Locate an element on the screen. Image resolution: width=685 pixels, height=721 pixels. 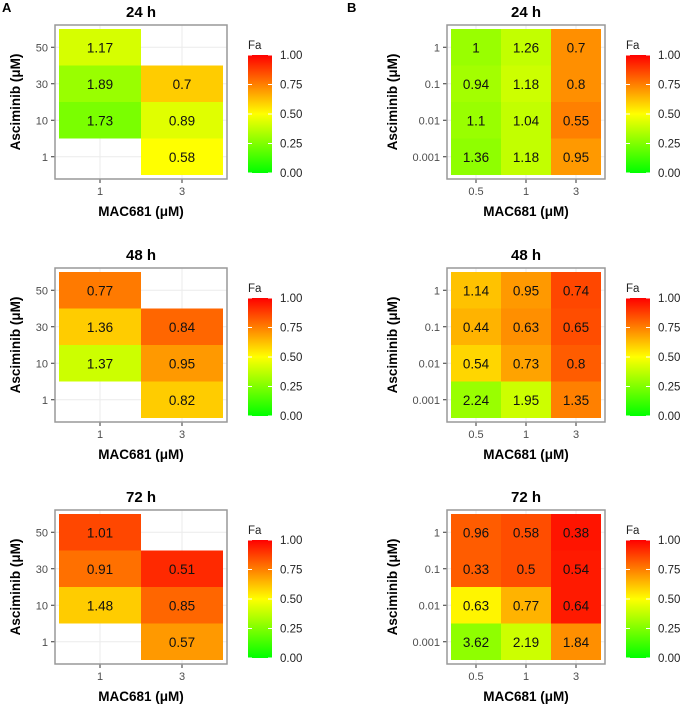
cell-label: 1.01 is located at coordinates (100, 532).